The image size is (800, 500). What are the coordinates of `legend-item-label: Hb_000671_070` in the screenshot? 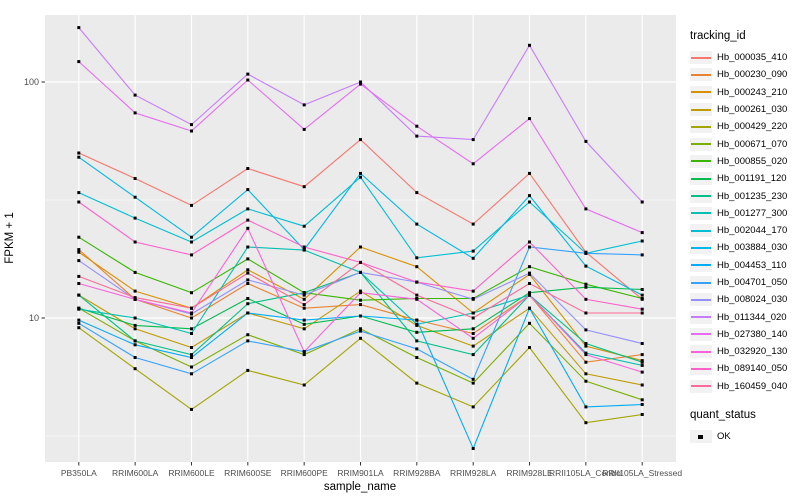 It's located at (752, 144).